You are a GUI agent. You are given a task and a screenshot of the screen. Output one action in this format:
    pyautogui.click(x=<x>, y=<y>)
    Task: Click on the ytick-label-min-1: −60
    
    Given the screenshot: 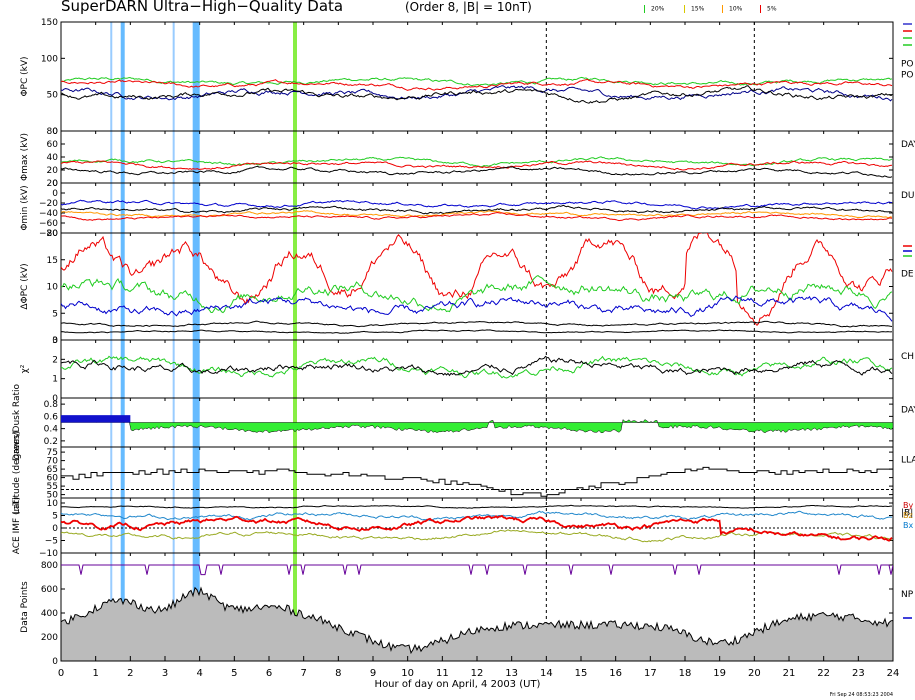 What is the action you would take?
    pyautogui.click(x=48, y=224)
    